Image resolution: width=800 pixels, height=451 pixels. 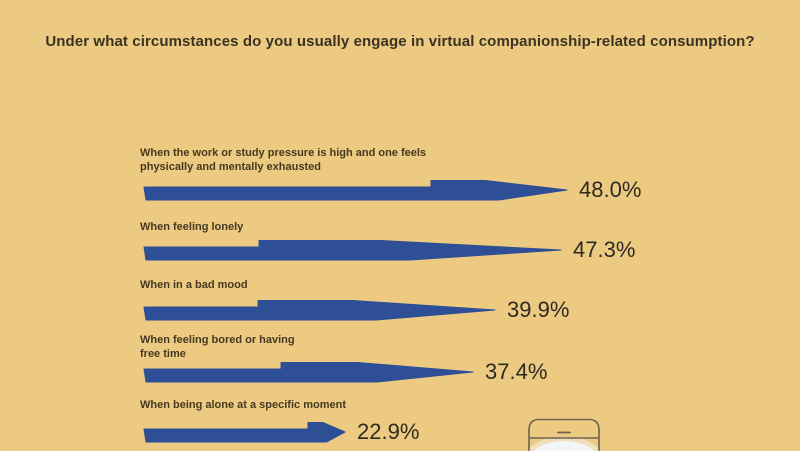 I want to click on phone-screen-glow, so click(x=564, y=446).